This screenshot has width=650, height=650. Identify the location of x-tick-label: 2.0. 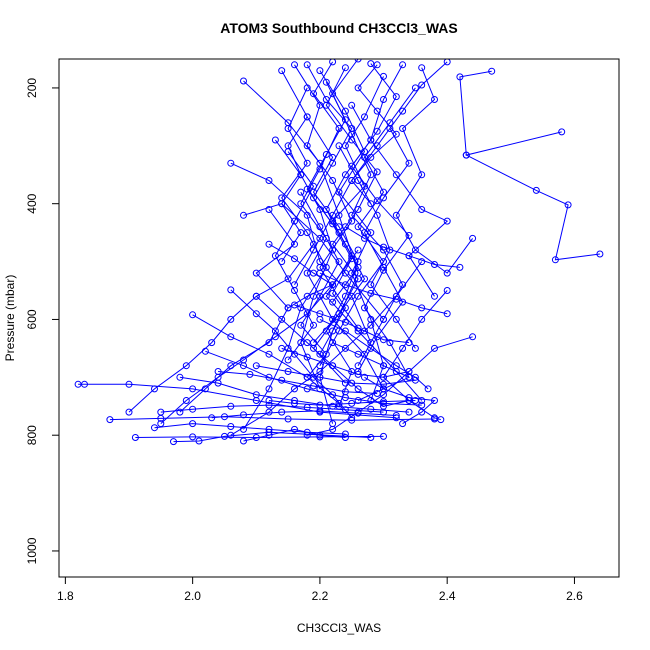
(192, 596).